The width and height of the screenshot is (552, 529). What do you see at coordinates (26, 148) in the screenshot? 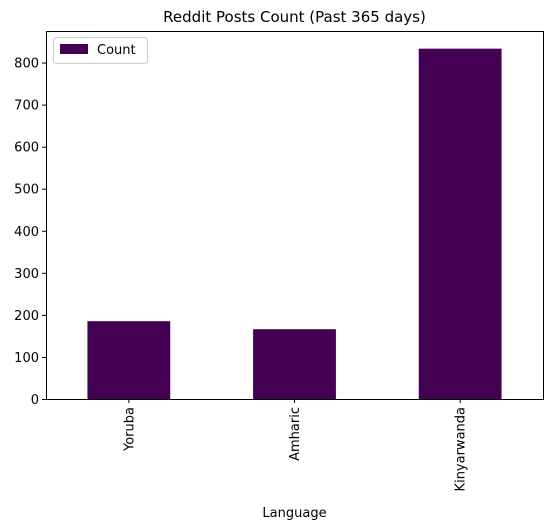
I see `y-tick-label: 600` at bounding box center [26, 148].